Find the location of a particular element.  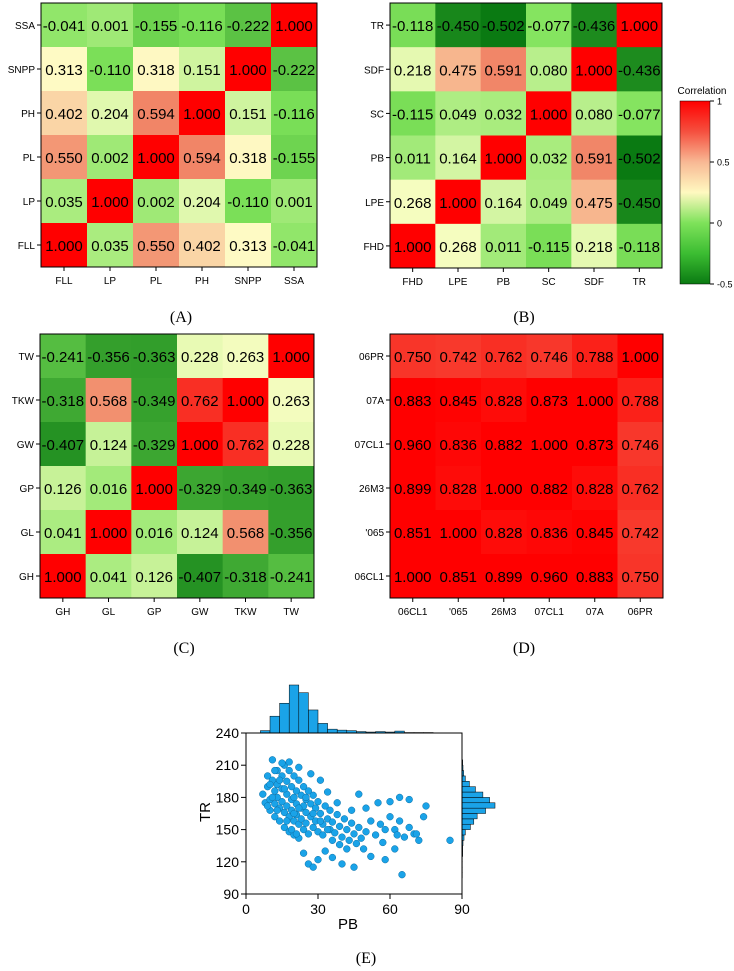

colorbar-tick-label: 0.5 is located at coordinates (723, 163).